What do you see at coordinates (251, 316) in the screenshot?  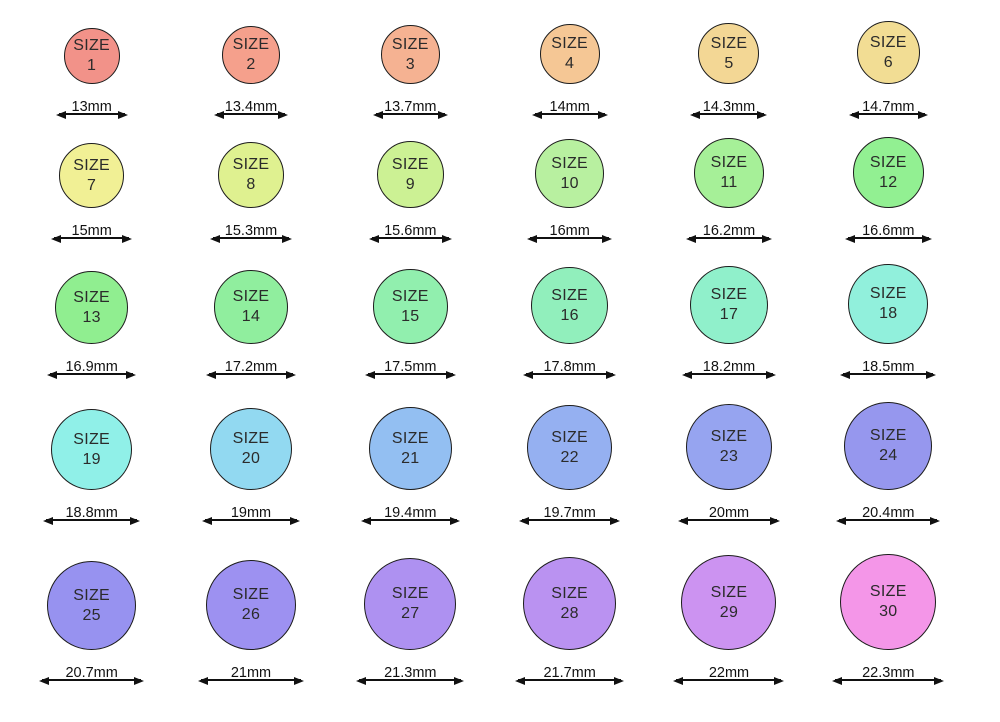 I see `size-number: 14` at bounding box center [251, 316].